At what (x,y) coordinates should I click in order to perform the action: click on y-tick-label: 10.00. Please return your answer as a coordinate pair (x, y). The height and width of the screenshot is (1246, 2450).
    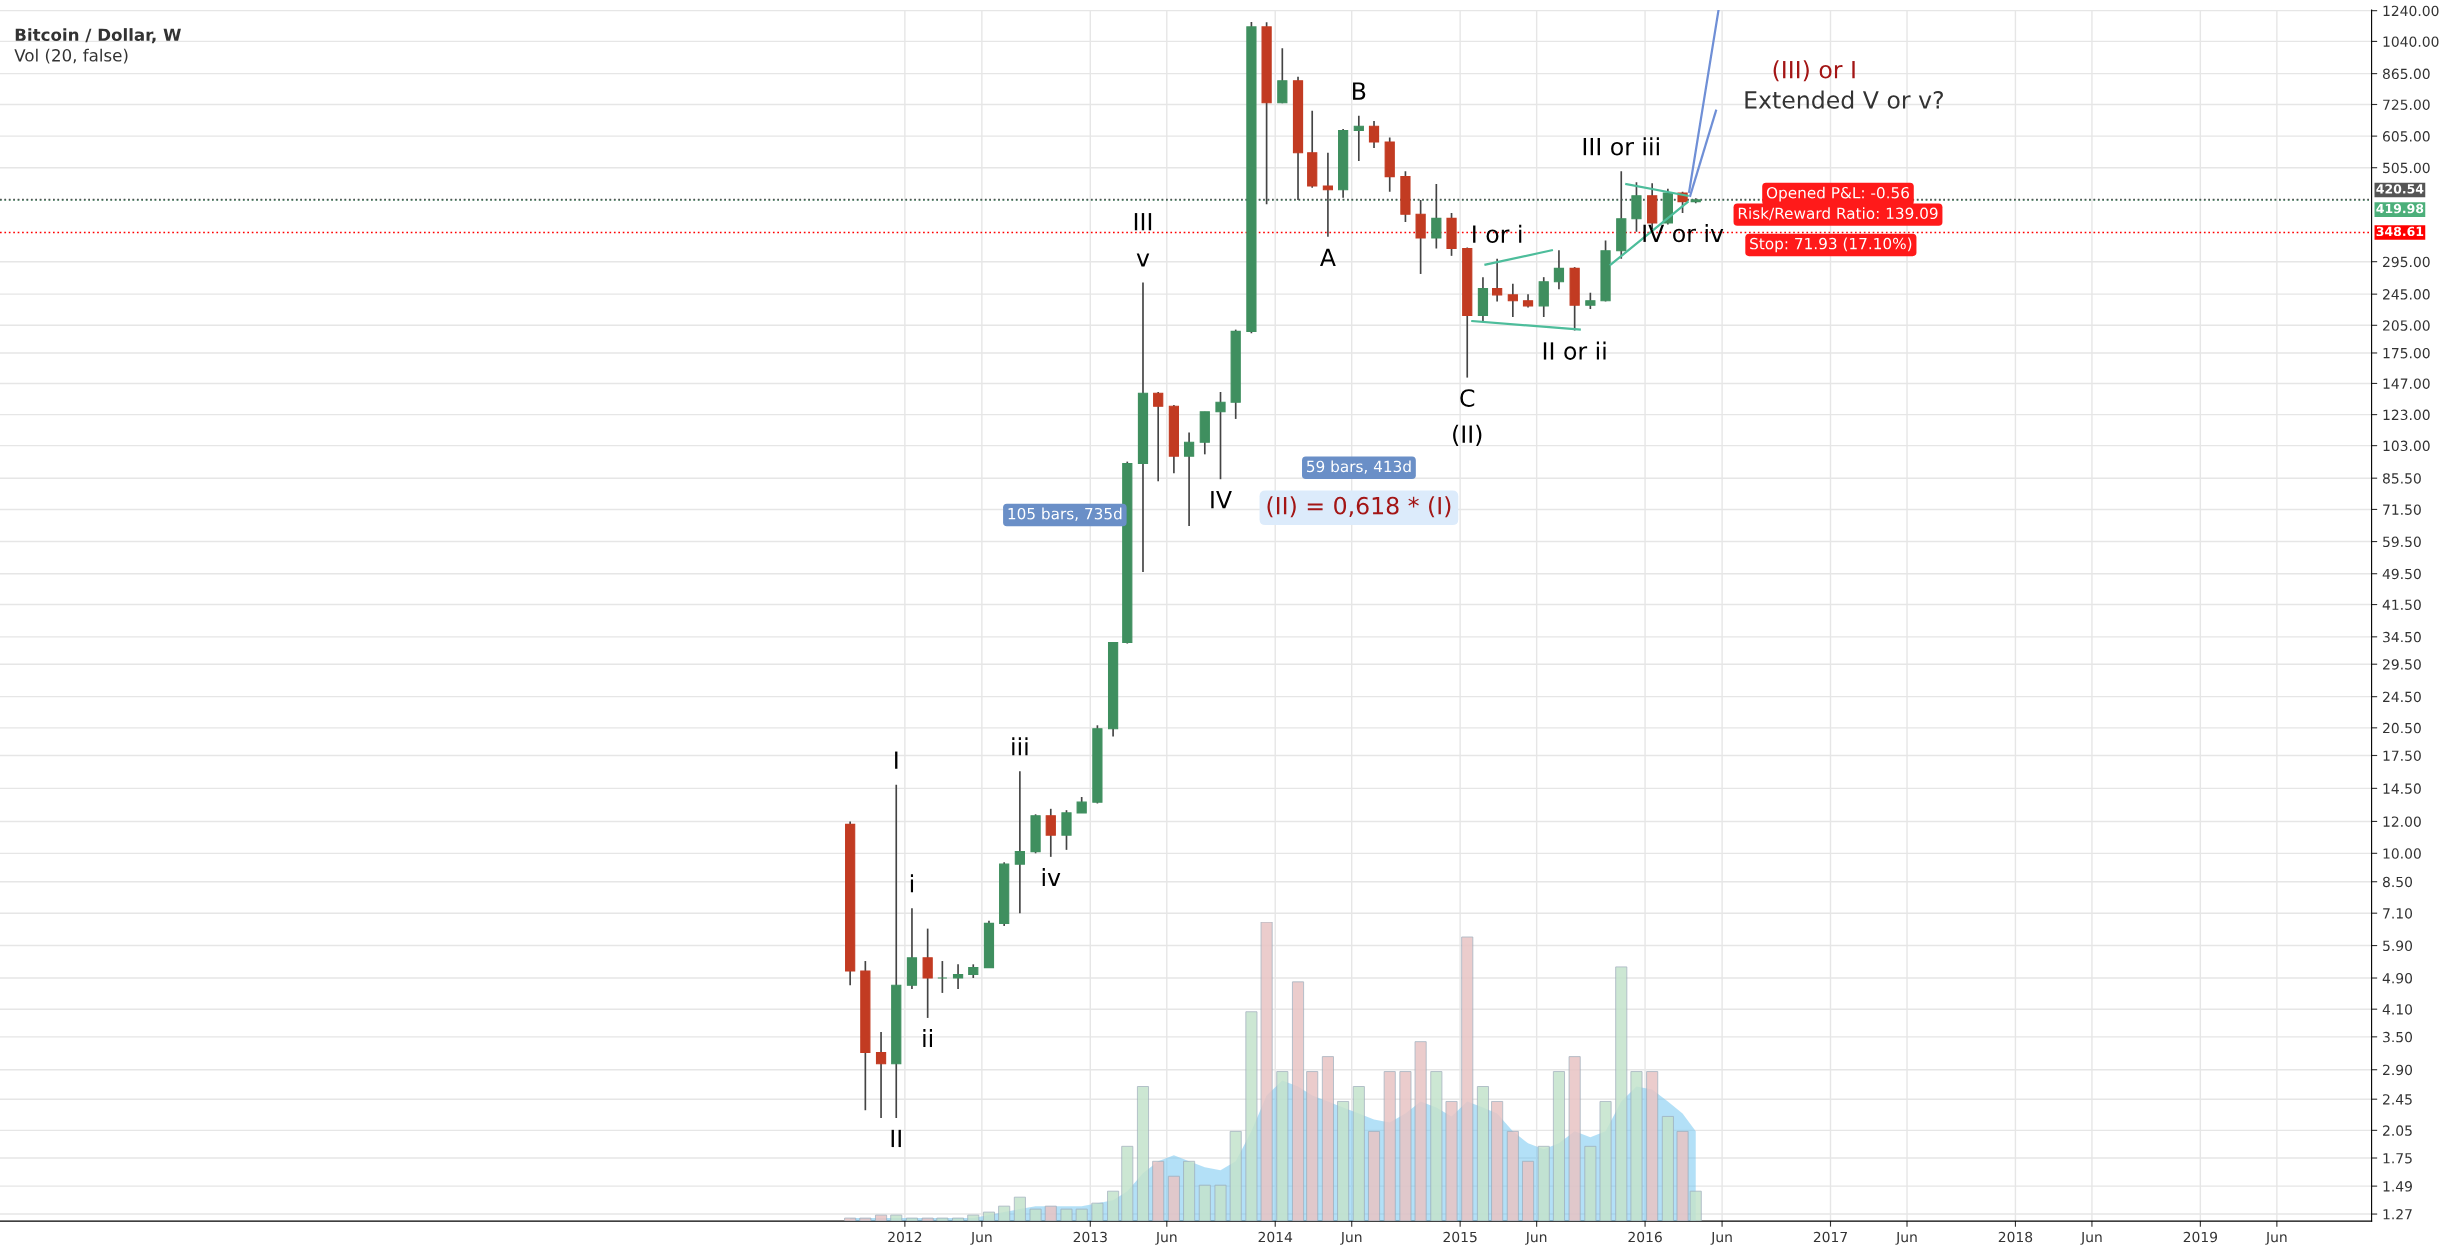
    Looking at the image, I should click on (2402, 853).